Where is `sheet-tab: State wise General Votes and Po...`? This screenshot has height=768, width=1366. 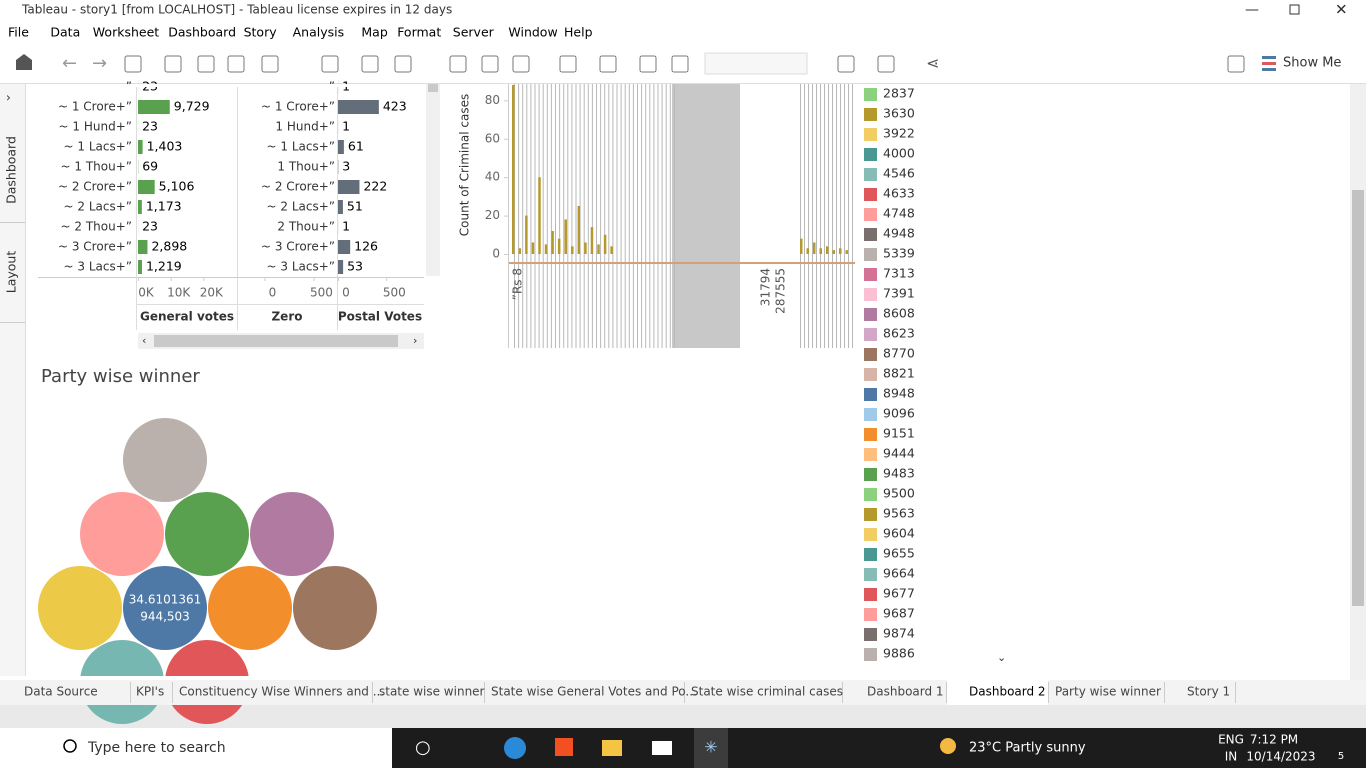
sheet-tab: State wise General Votes and Po... is located at coordinates (594, 692).